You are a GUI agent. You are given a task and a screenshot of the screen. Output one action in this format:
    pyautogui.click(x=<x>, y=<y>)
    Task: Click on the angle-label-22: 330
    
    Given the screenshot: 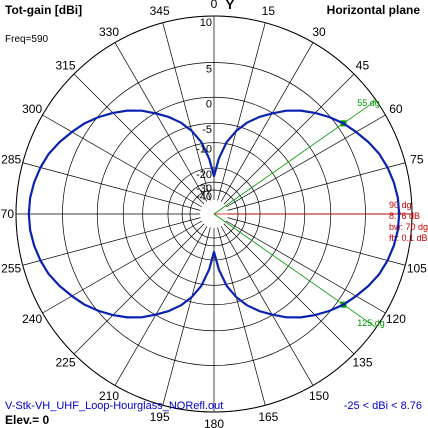 What is the action you would take?
    pyautogui.click(x=109, y=32)
    